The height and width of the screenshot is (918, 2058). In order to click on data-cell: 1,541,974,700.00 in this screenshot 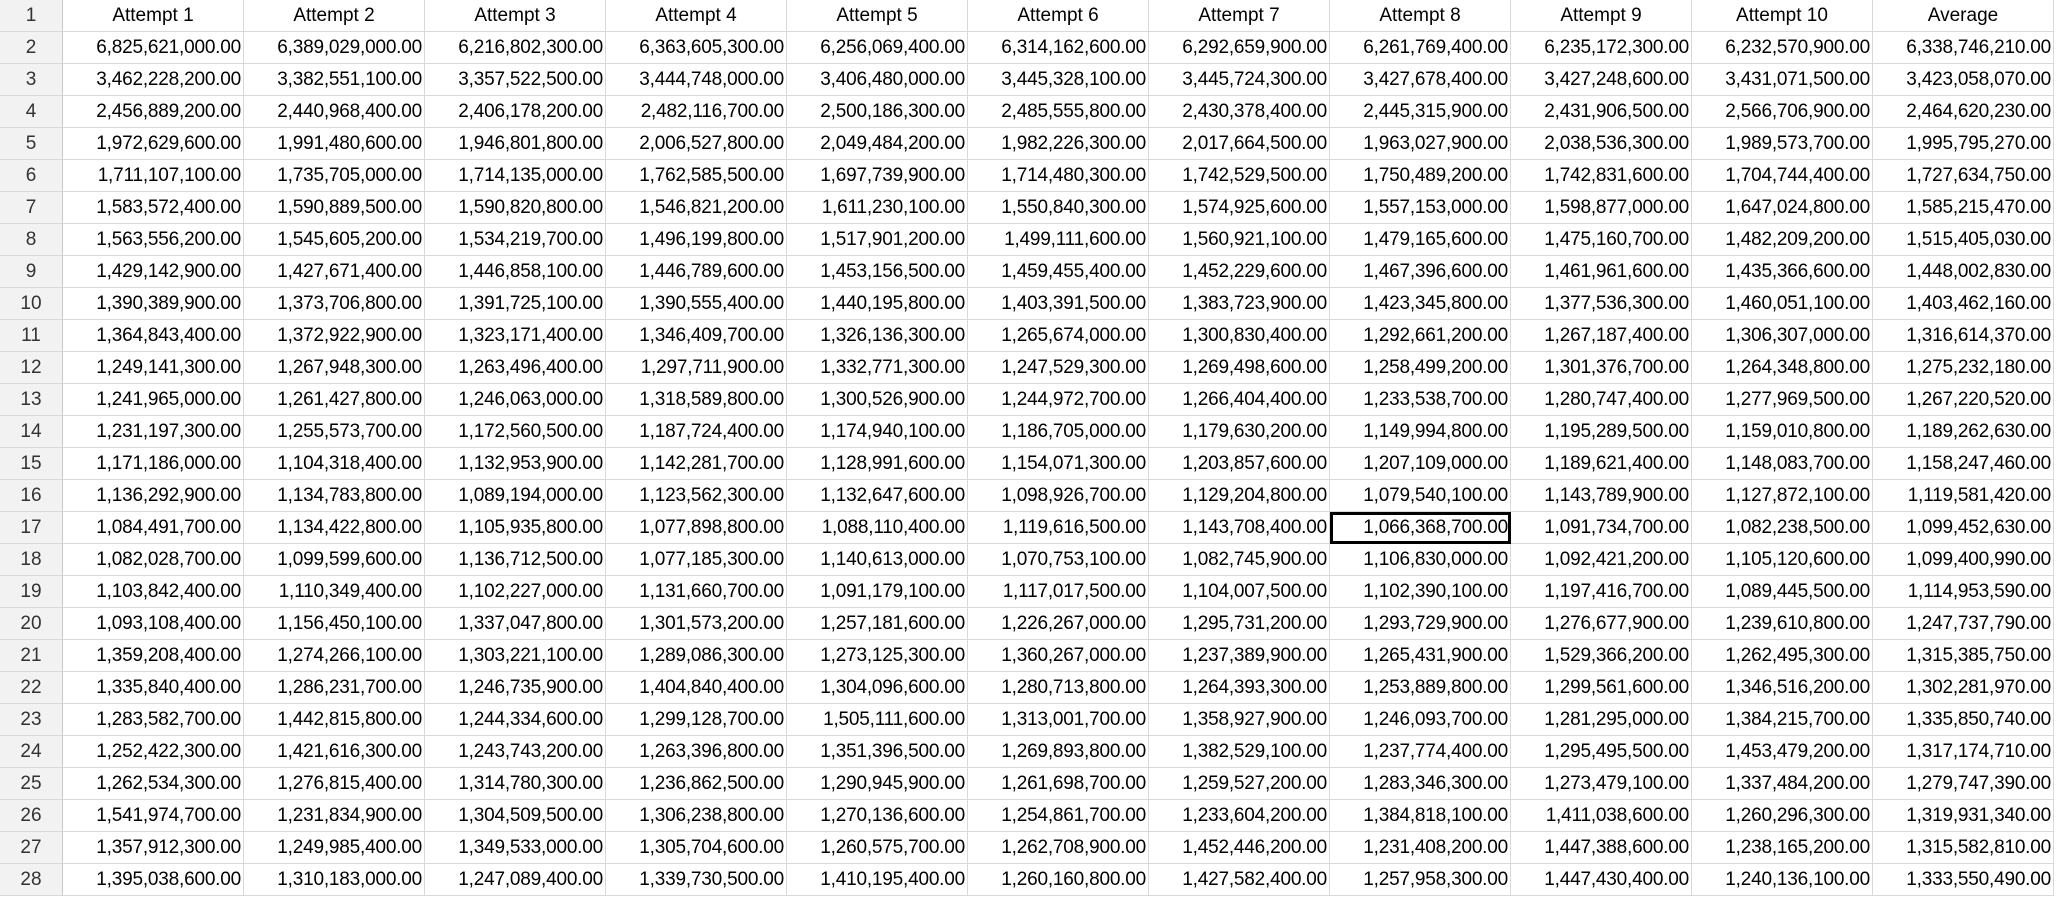, I will do `click(153, 816)`.